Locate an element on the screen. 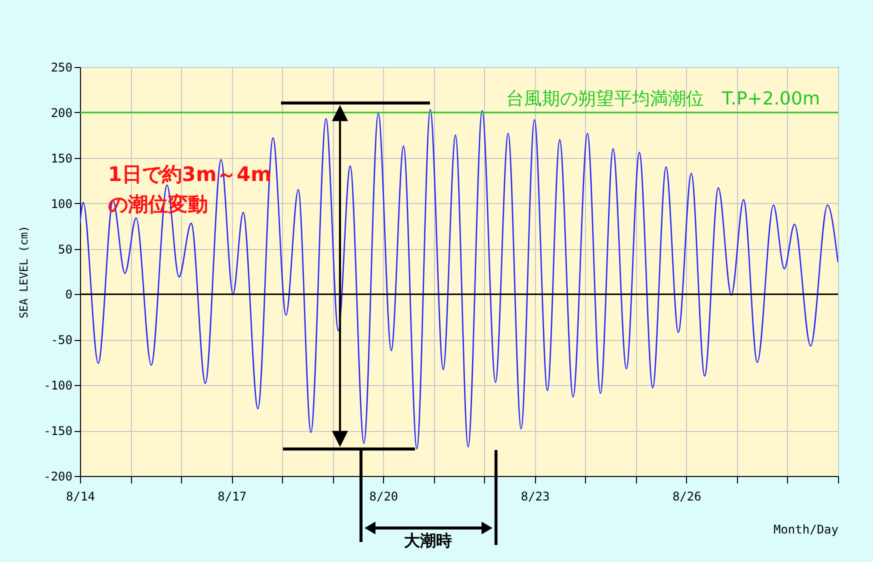 The width and height of the screenshot is (873, 562). x-tick-label: 8/26 is located at coordinates (687, 497).